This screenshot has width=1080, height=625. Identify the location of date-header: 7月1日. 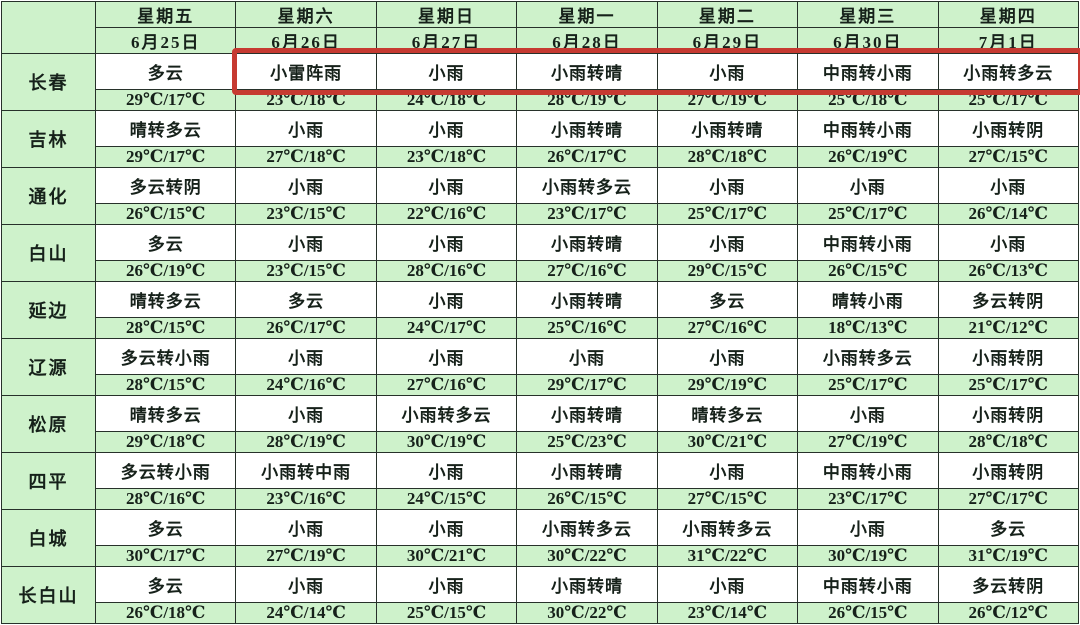
(1008, 40).